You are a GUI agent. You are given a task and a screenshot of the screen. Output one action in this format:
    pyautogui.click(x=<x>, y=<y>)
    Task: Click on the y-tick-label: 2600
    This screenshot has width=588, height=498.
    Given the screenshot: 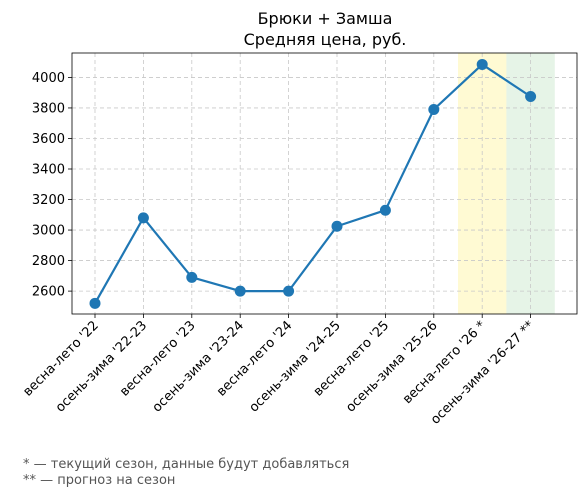 What is the action you would take?
    pyautogui.click(x=48, y=292)
    